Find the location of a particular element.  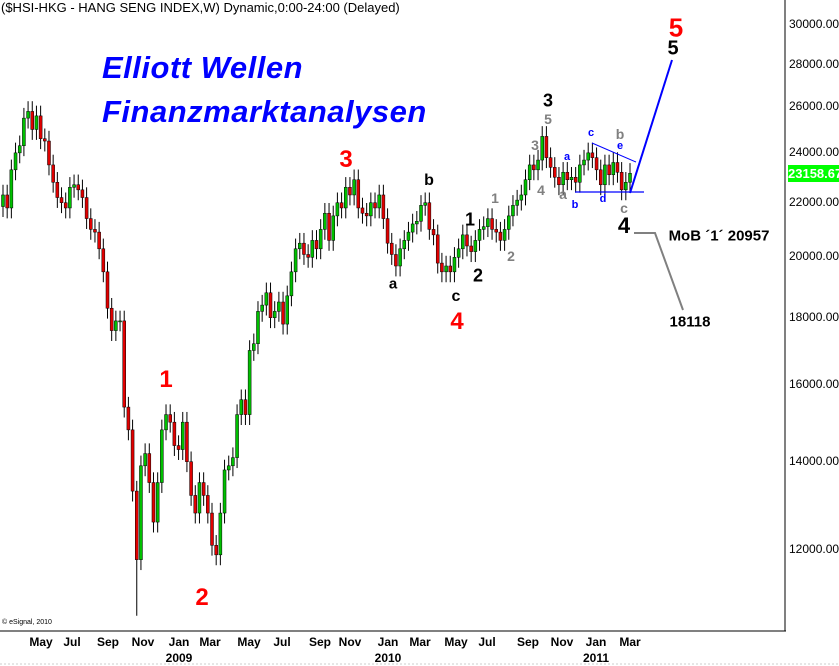

y-tick-label: 28000.00 is located at coordinates (814, 63).